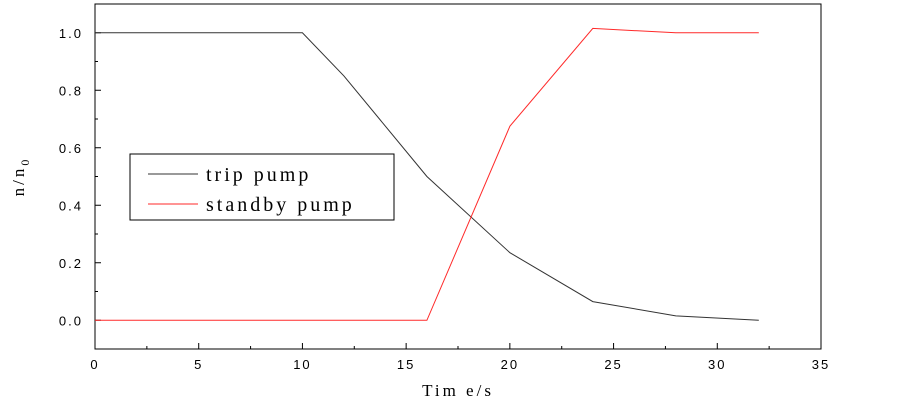 Image resolution: width=903 pixels, height=401 pixels. What do you see at coordinates (71, 263) in the screenshot?
I see `y-tick-label: 0.2` at bounding box center [71, 263].